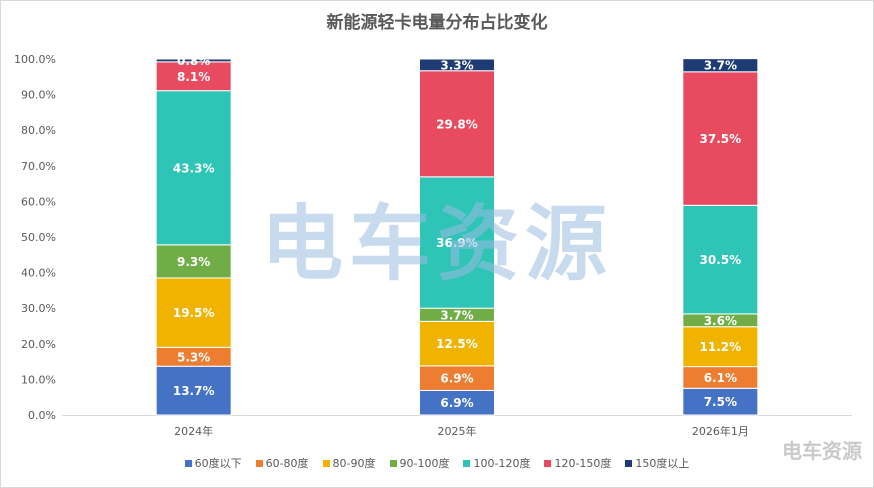 This screenshot has height=488, width=874. I want to click on legend-label: 100-120度, so click(502, 463).